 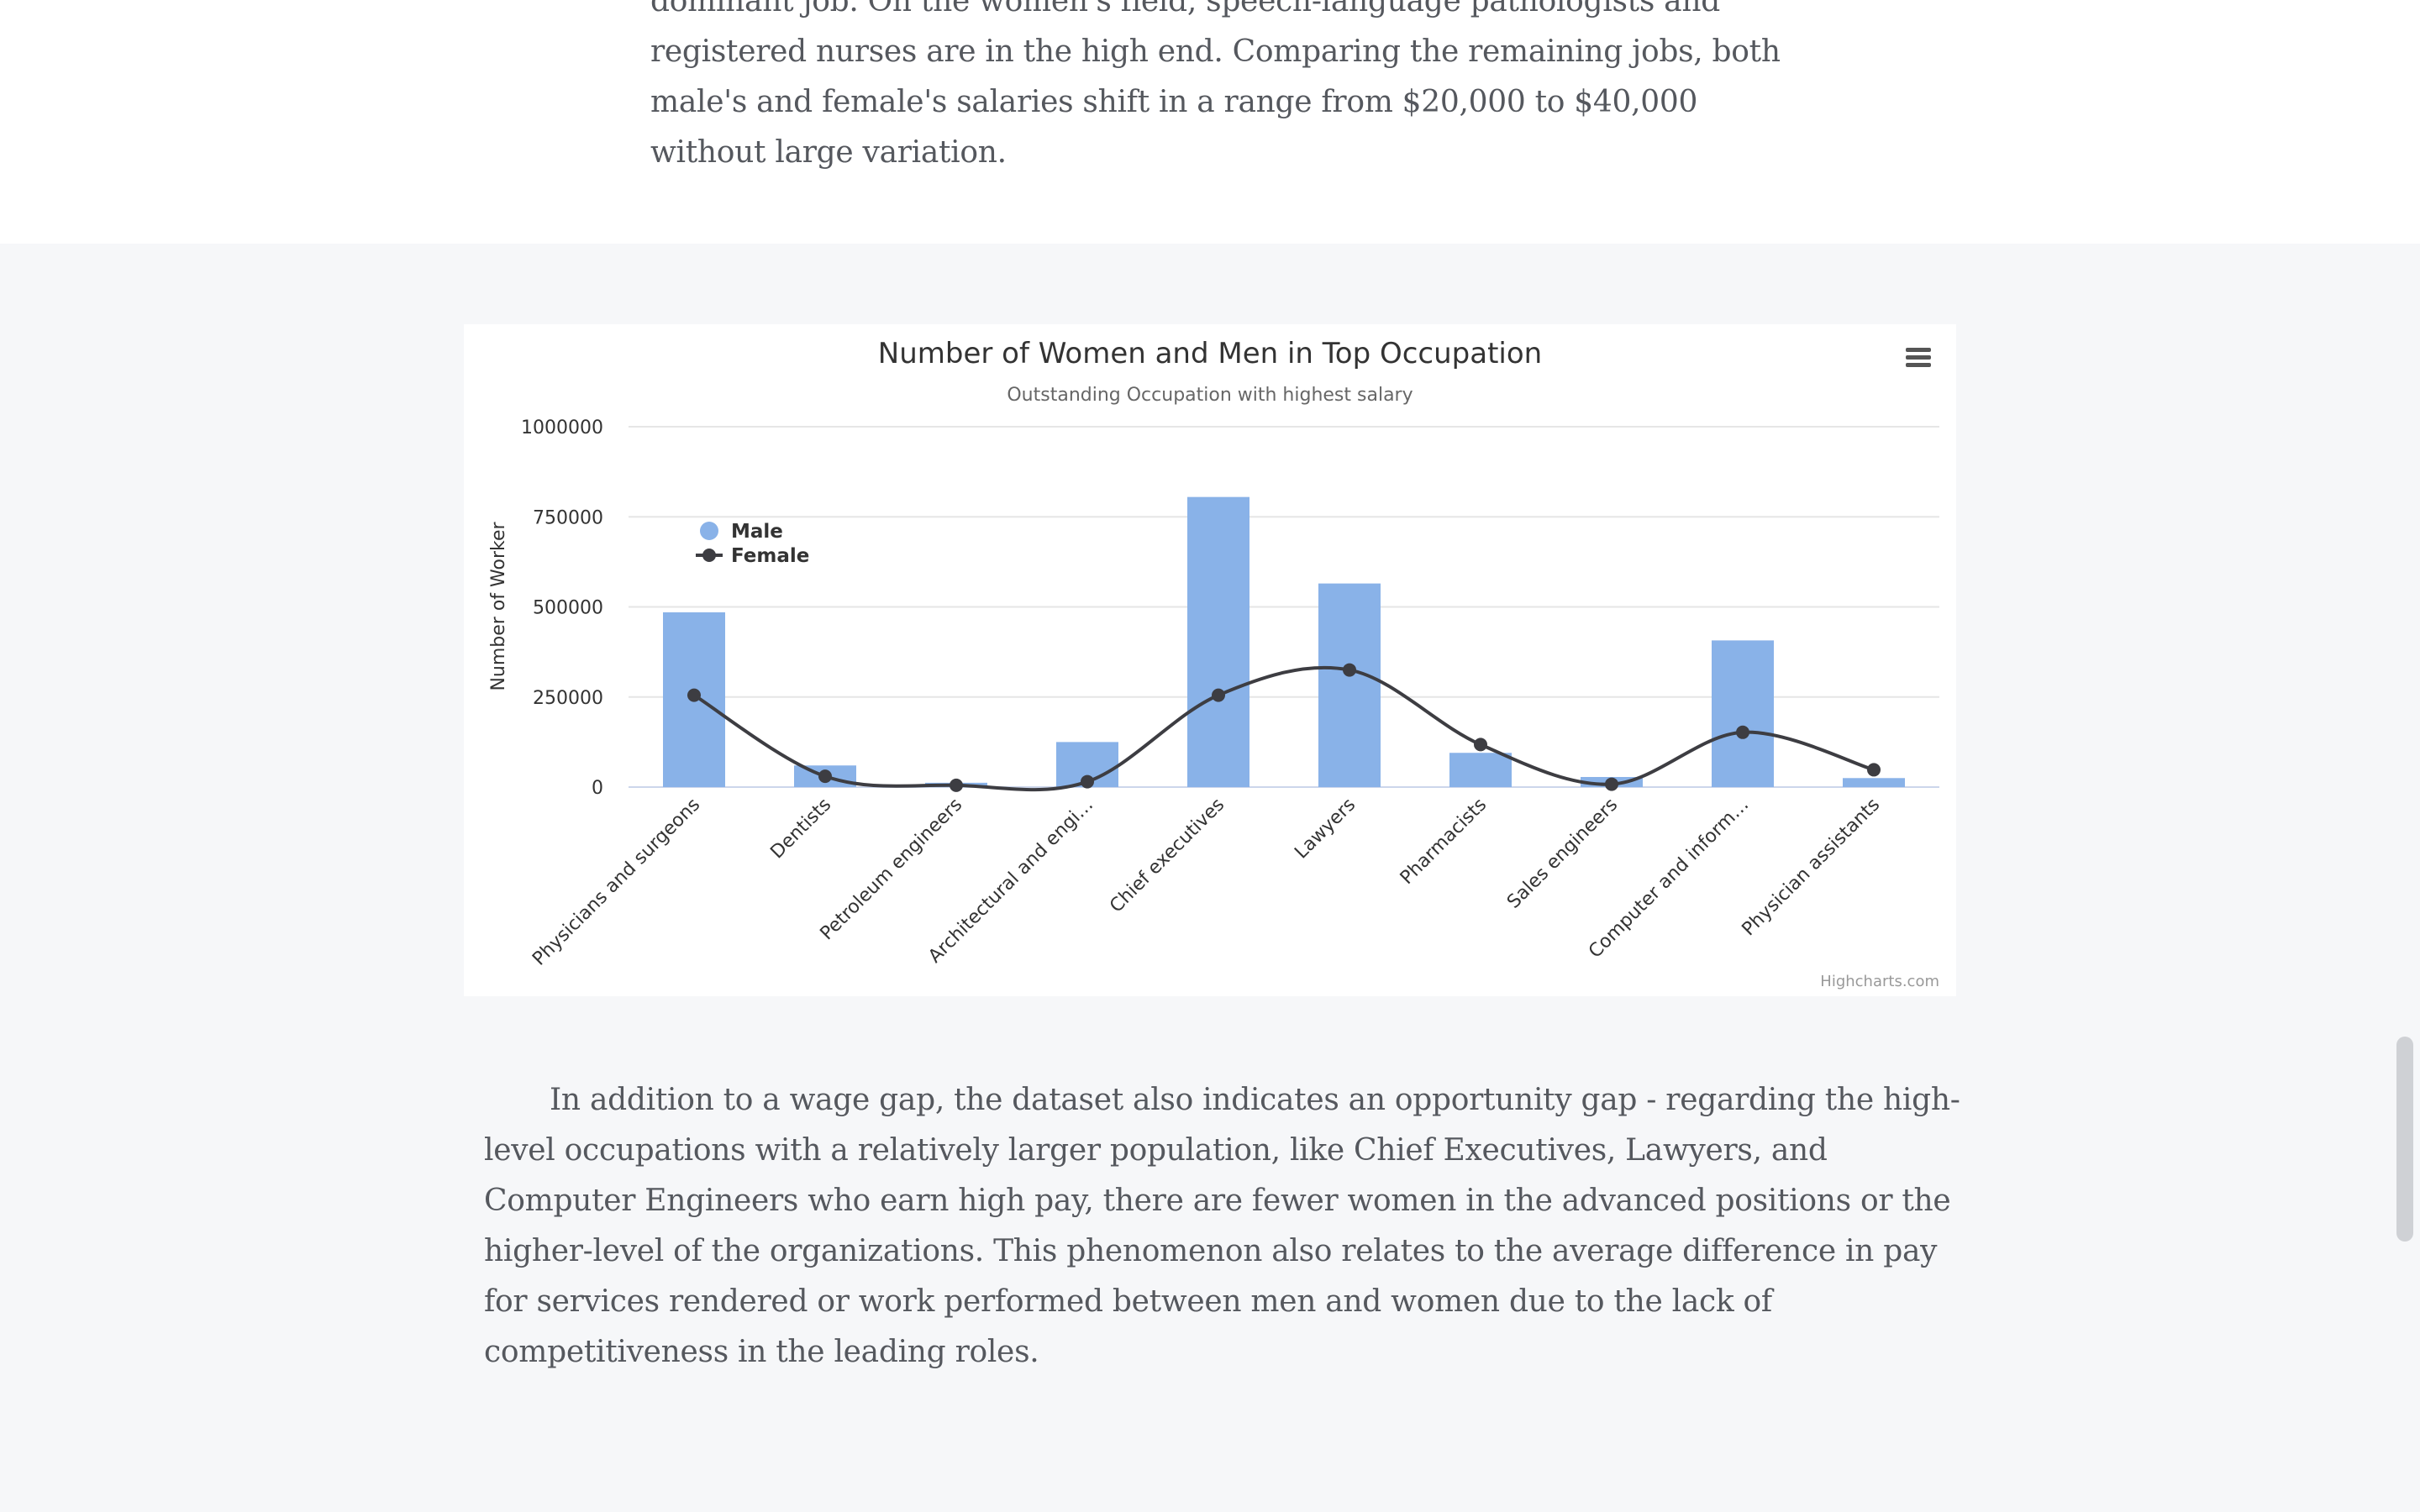 What do you see at coordinates (757, 532) in the screenshot?
I see `legend-male-label: Male` at bounding box center [757, 532].